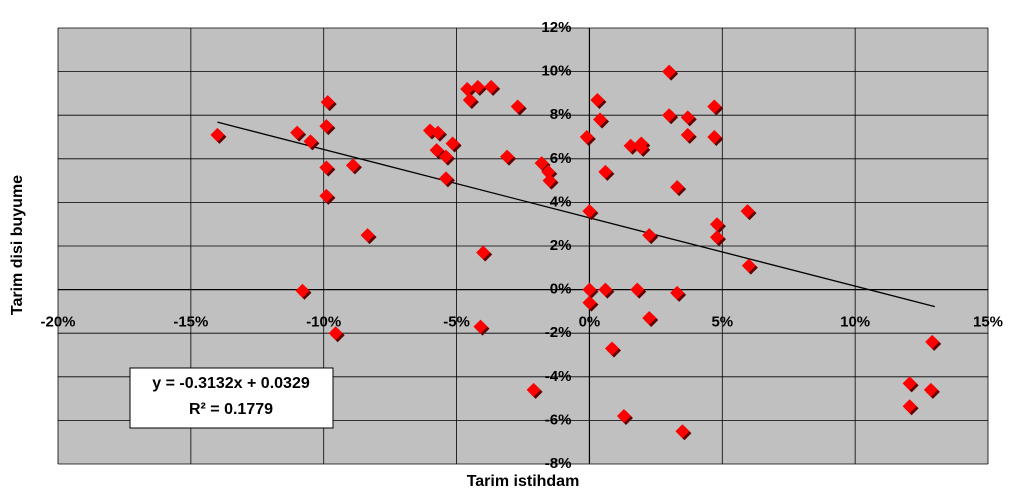 Image resolution: width=1024 pixels, height=502 pixels. What do you see at coordinates (523, 481) in the screenshot?
I see `x-axis-title: Tarim istihdam` at bounding box center [523, 481].